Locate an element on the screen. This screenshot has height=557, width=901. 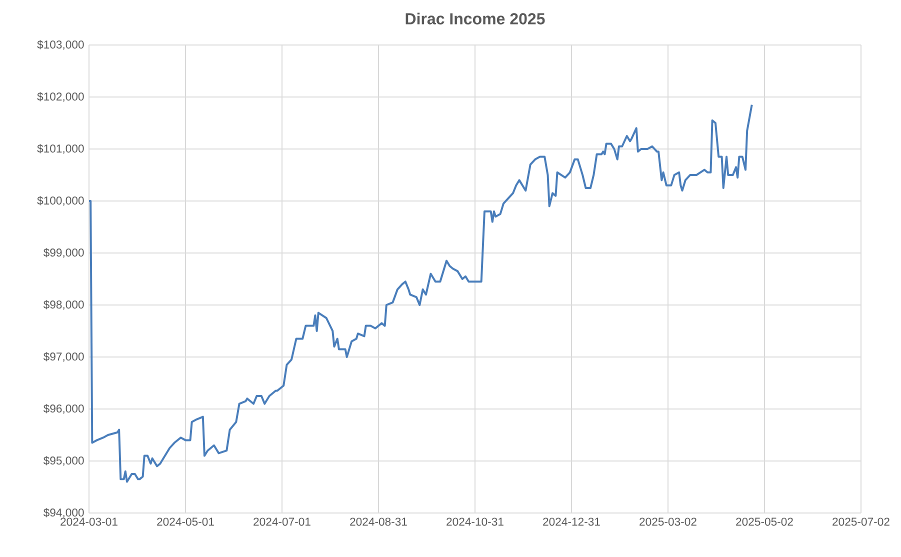
y-tick-label: $97,000 is located at coordinates (63, 357).